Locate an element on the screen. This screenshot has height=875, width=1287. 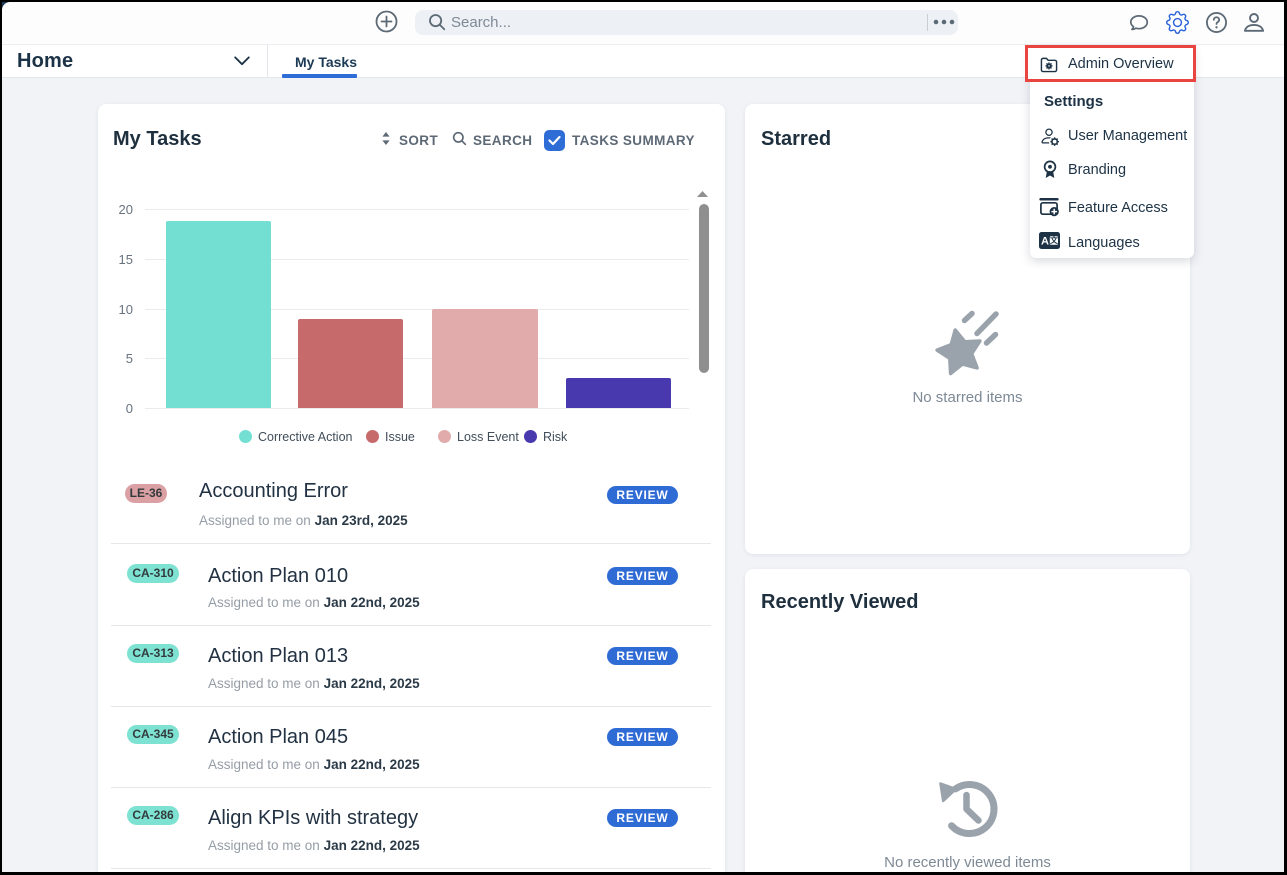
svg-text: 文 is located at coordinates (1054, 240).